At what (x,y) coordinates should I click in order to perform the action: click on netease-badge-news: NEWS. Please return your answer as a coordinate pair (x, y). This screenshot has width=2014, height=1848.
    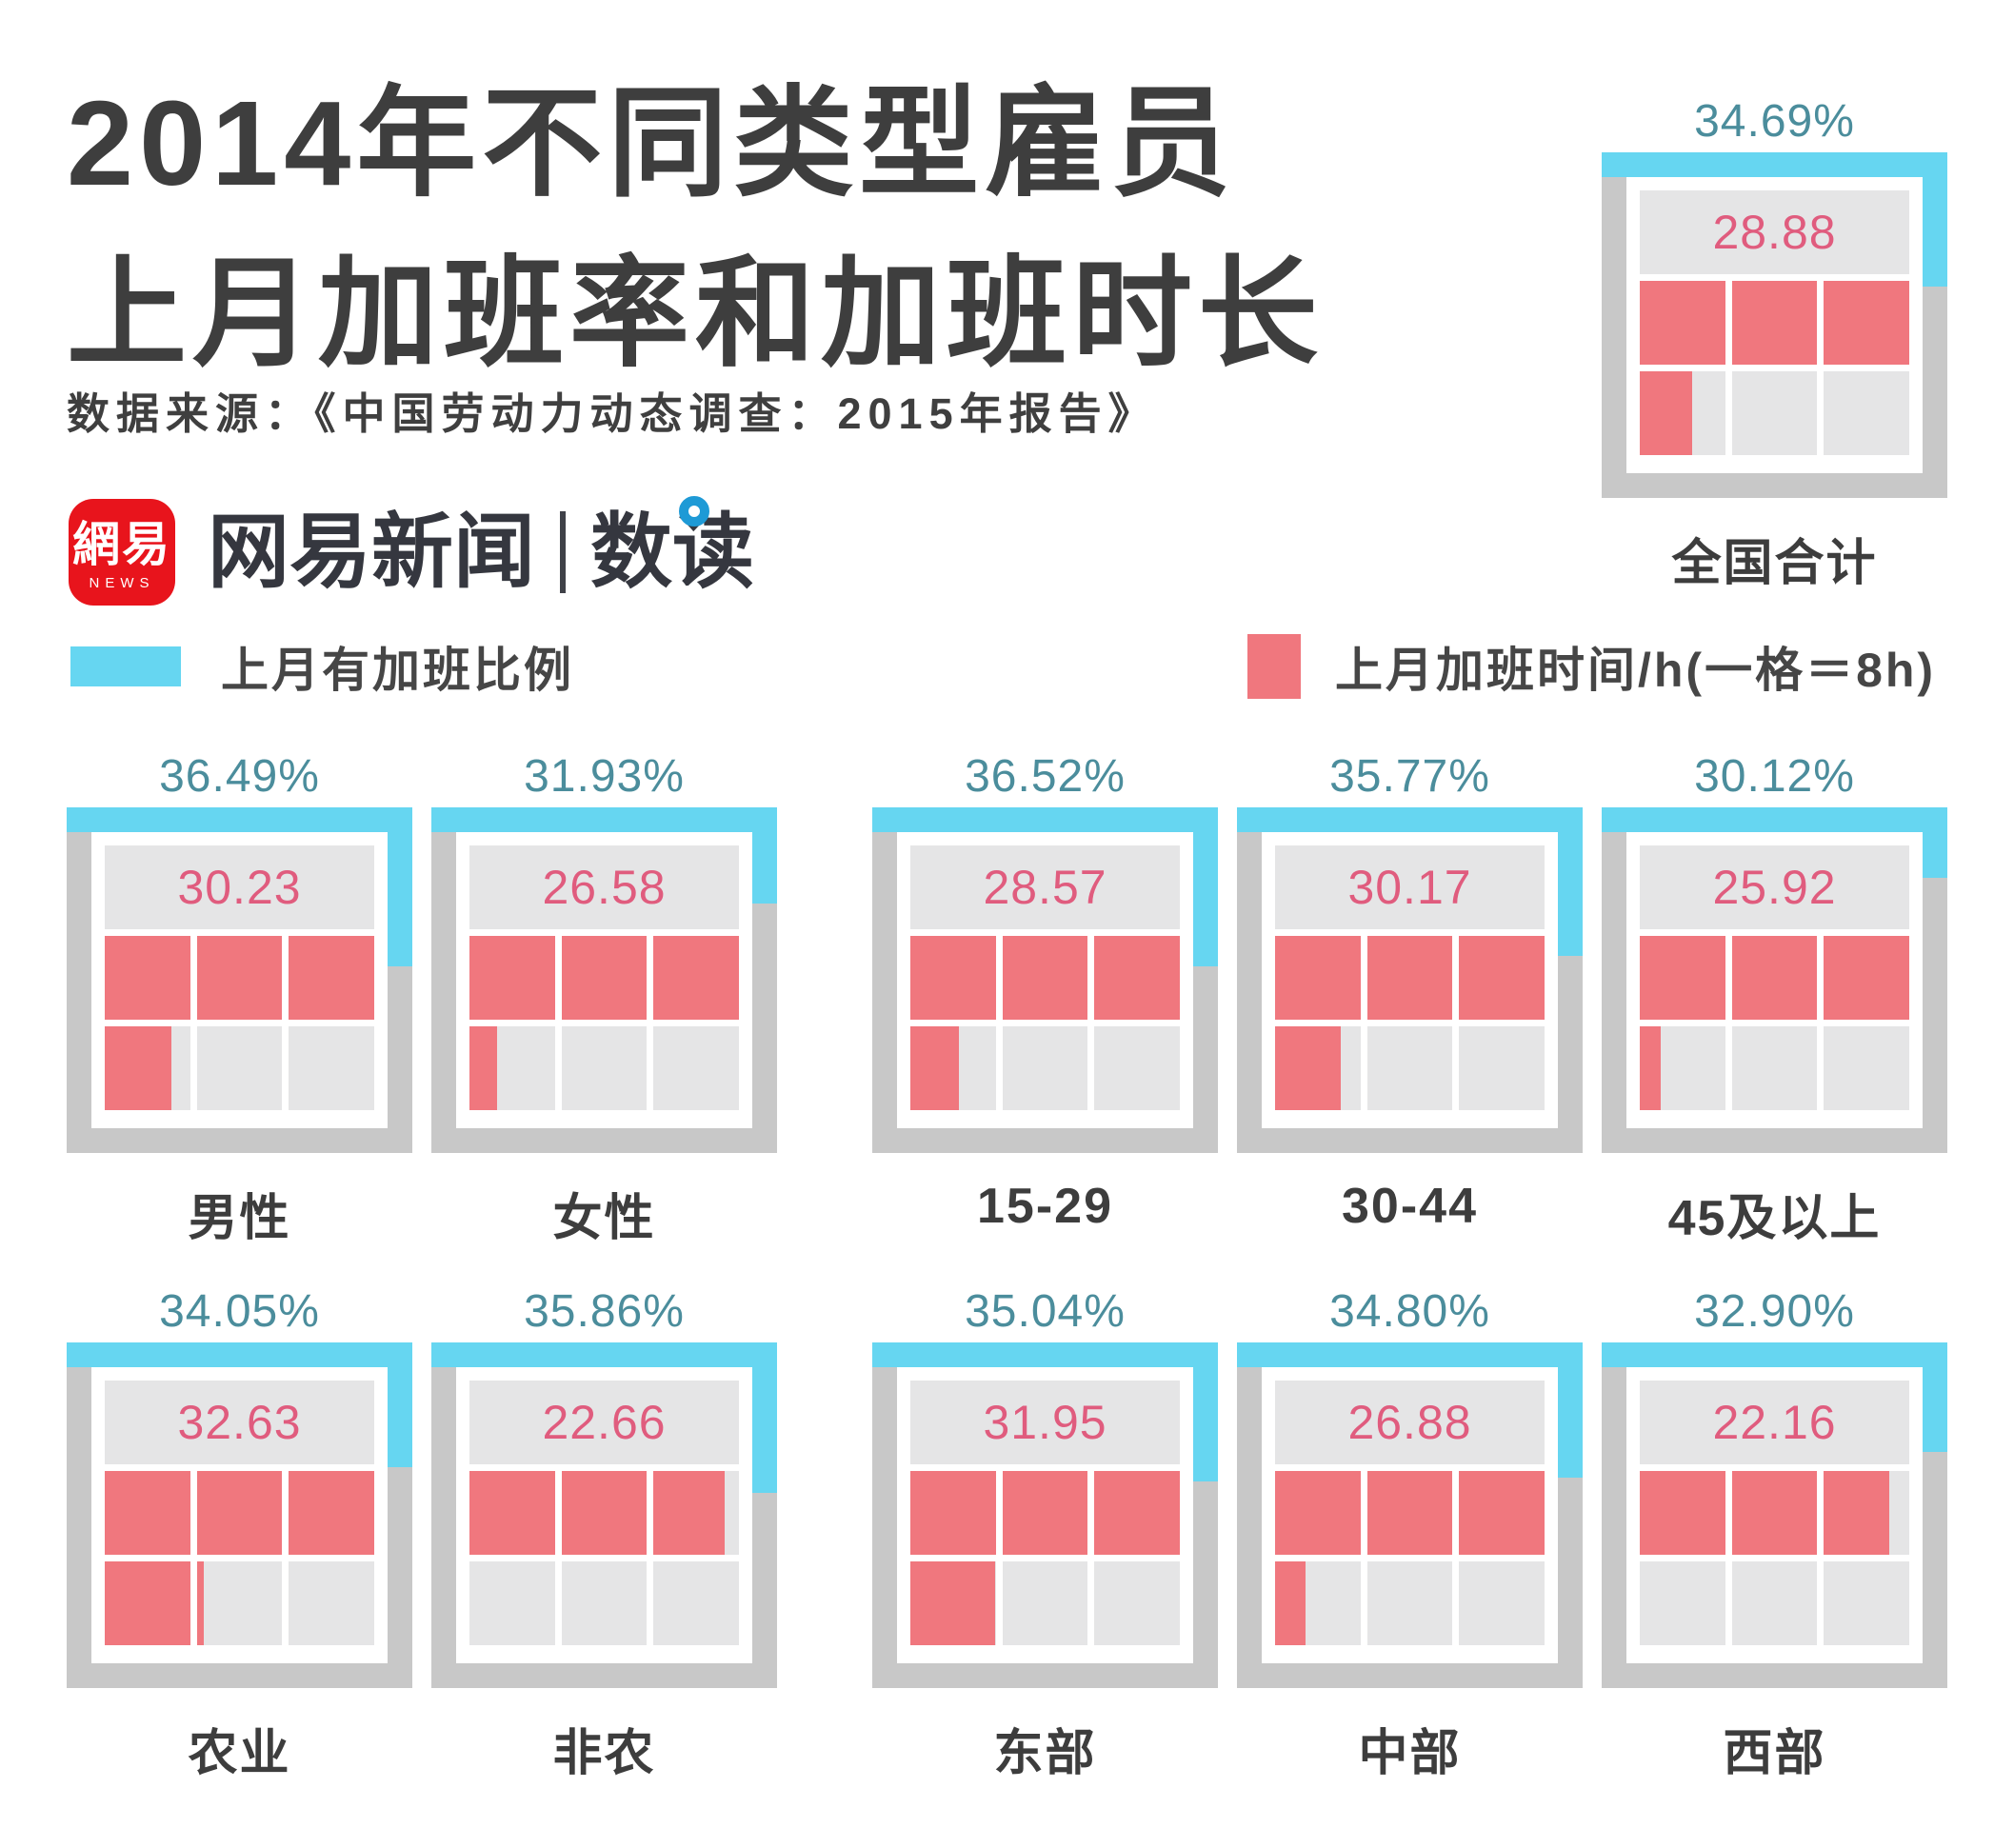
    Looking at the image, I should click on (122, 582).